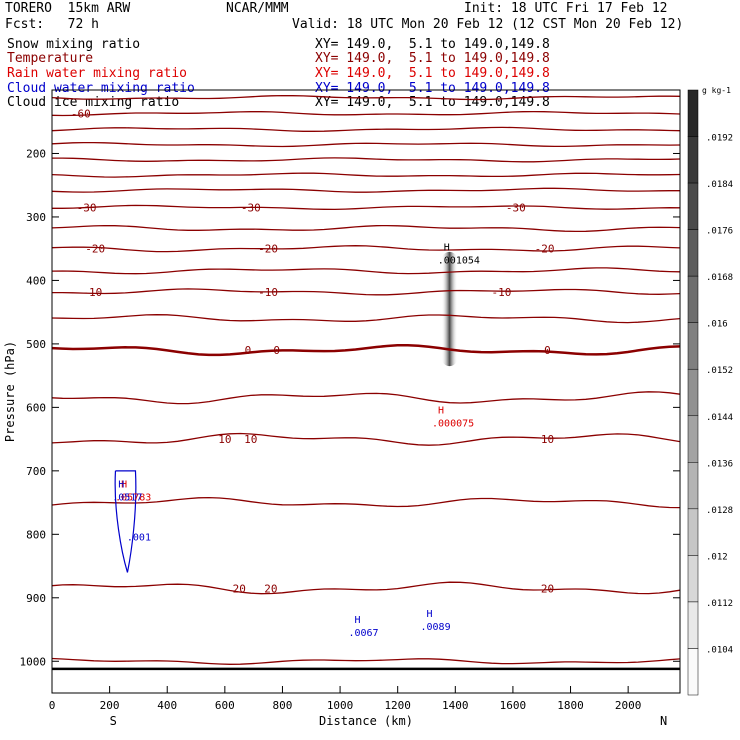 Image resolution: width=740 pixels, height=740 pixels. Describe the element at coordinates (36, 407) in the screenshot. I see `y-tick-label: 600` at that location.